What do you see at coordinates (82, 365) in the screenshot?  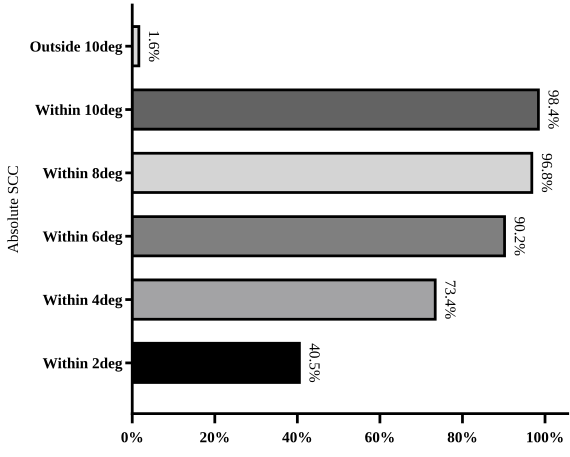 I see `y-tick-label: Within 2deg` at bounding box center [82, 365].